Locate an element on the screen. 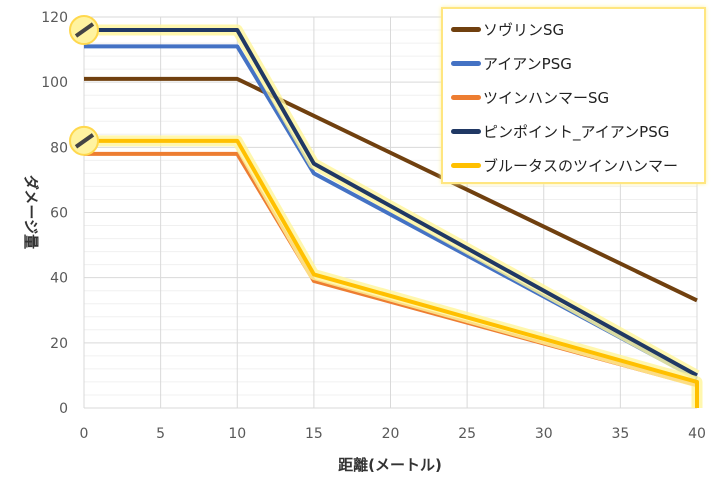 The height and width of the screenshot is (480, 720). x-tick-label: 25 is located at coordinates (467, 434).